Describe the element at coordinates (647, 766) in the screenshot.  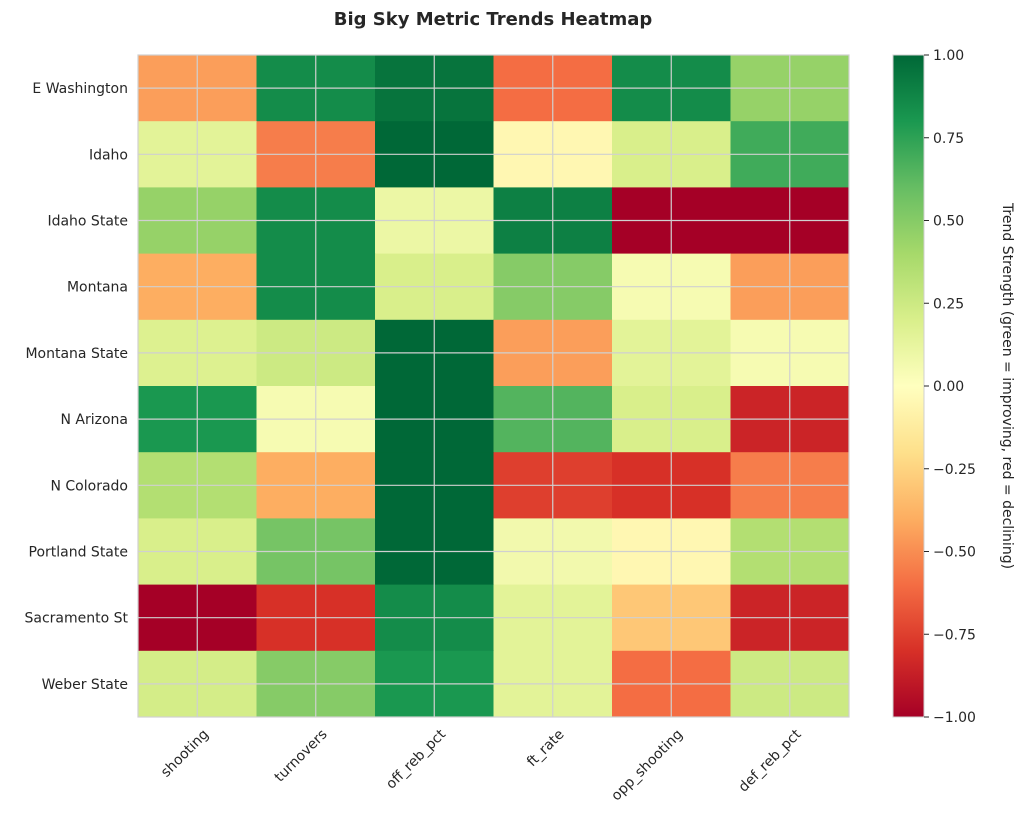
I see `column-label: opp_shooting` at that location.